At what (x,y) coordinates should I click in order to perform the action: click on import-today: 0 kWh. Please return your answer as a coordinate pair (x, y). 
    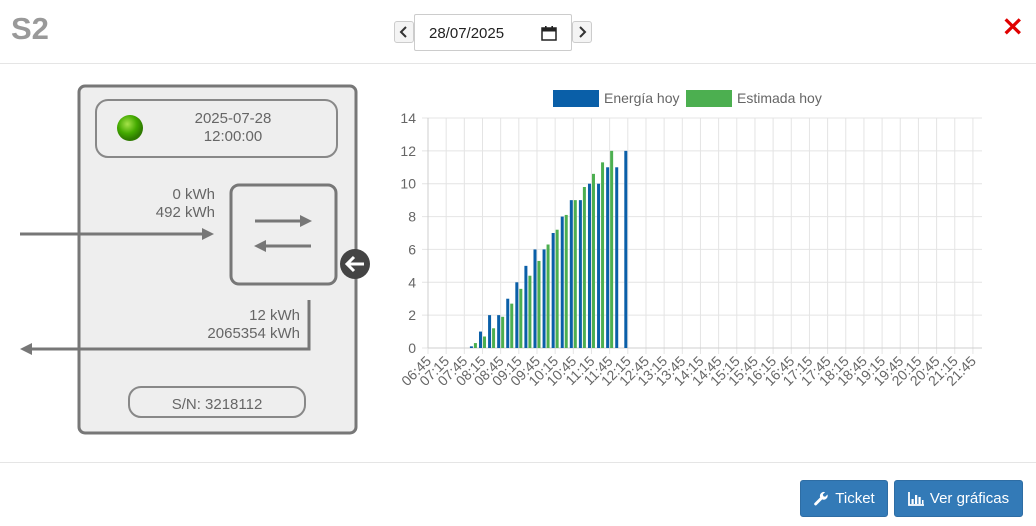
    Looking at the image, I should click on (193, 194).